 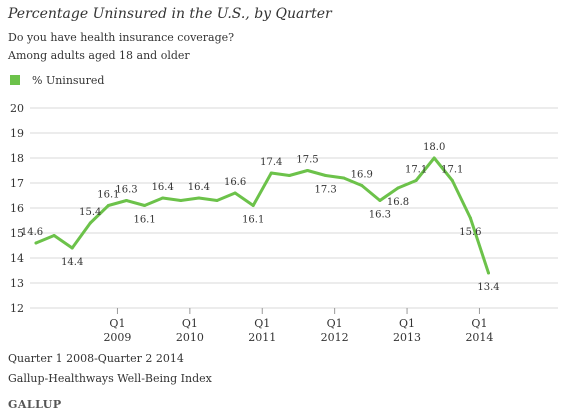 I want to click on legend-swatch, so click(x=15, y=80).